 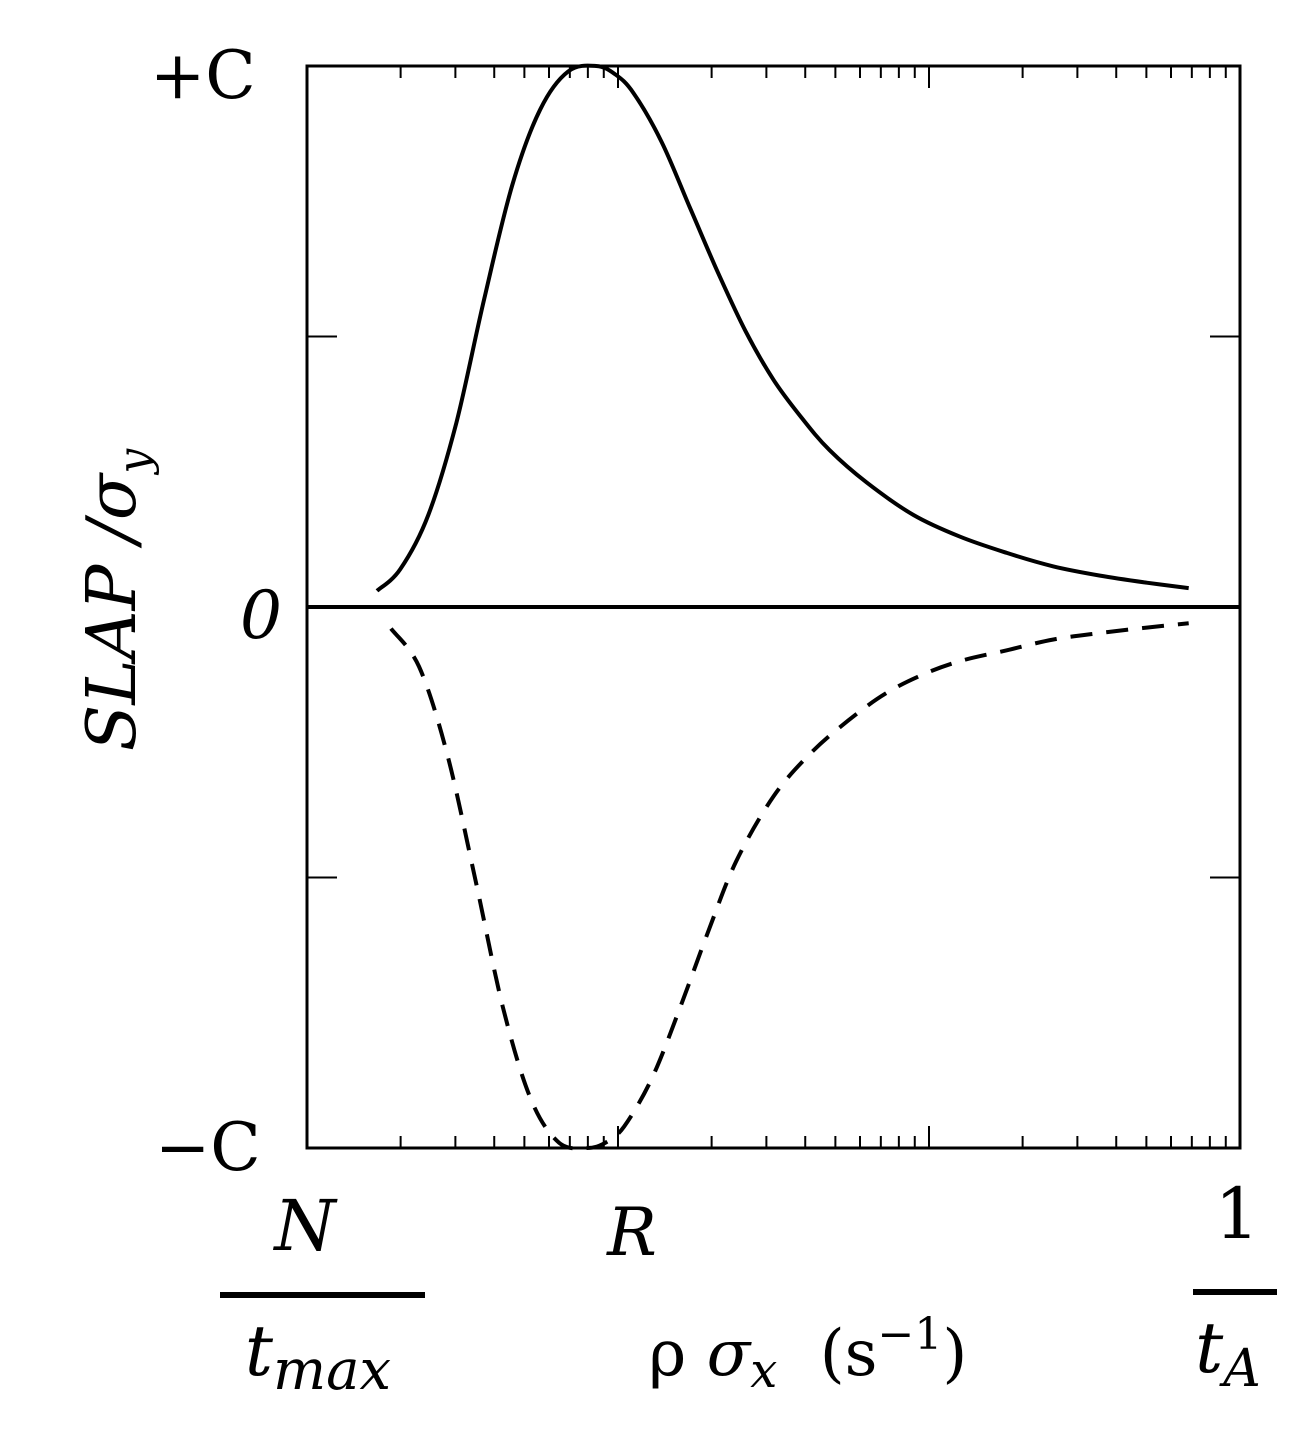 What do you see at coordinates (910, 1334) in the screenshot?
I see `x-axis-label-unit-exp: −1` at bounding box center [910, 1334].